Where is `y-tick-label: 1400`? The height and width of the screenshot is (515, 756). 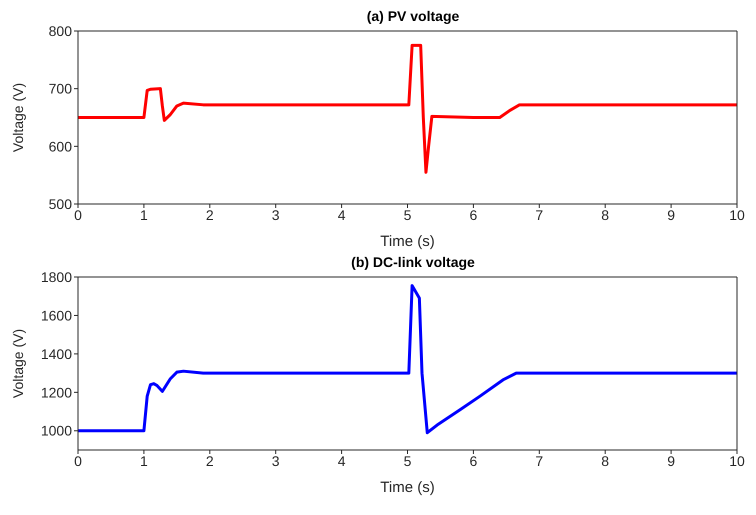 y-tick-label: 1400 is located at coordinates (56, 354).